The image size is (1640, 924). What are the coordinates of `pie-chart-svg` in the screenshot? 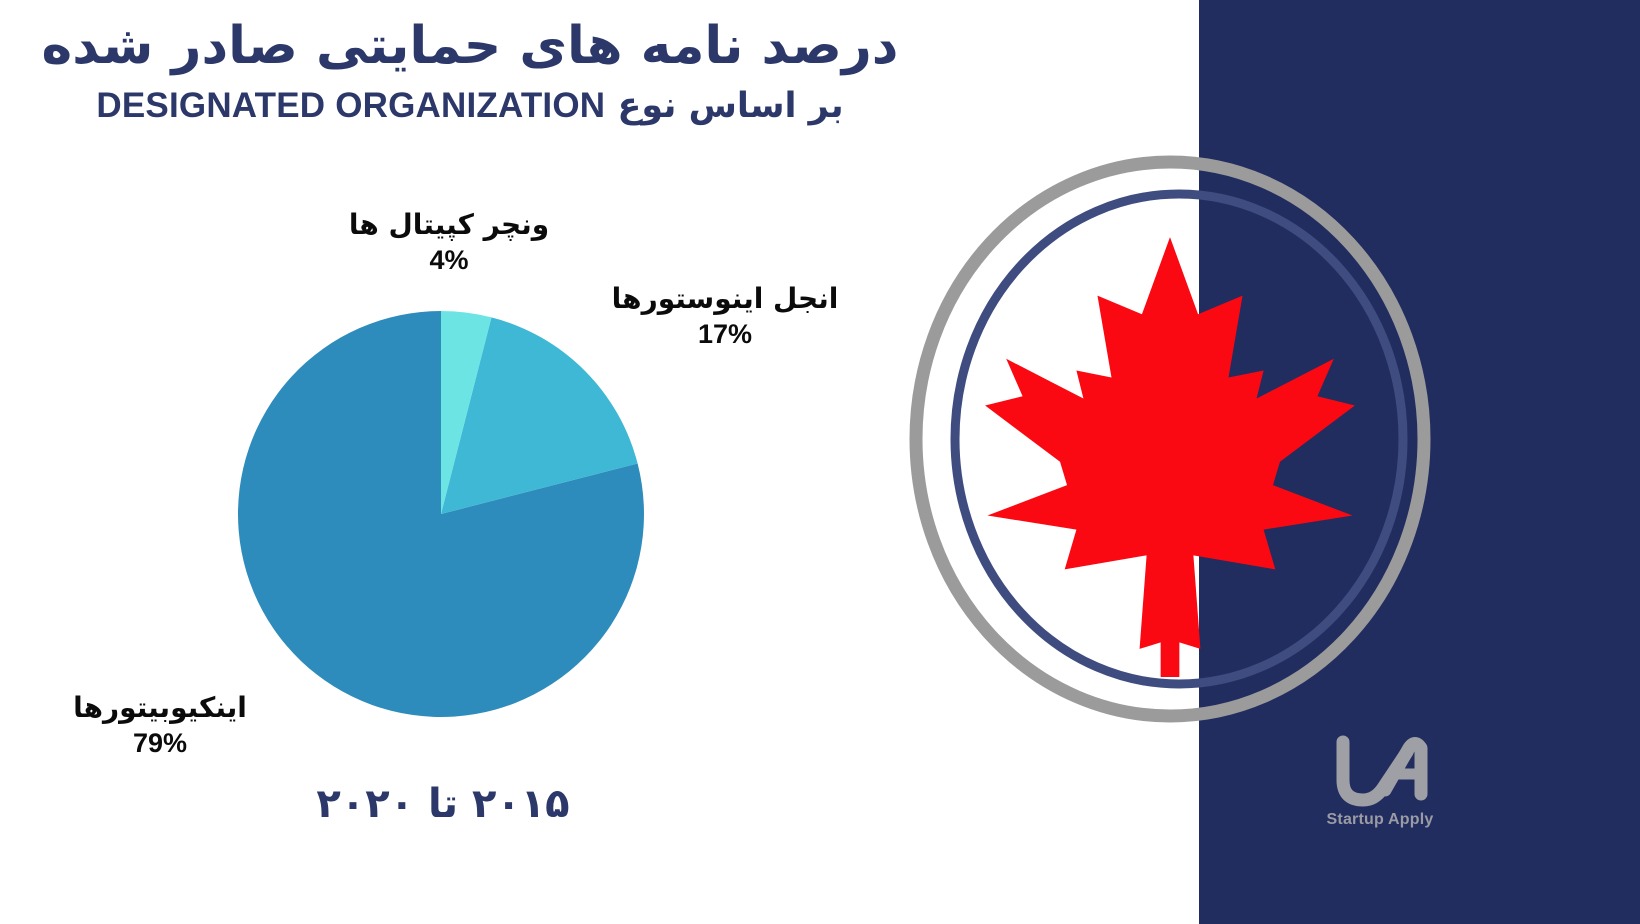 It's located at (441, 514).